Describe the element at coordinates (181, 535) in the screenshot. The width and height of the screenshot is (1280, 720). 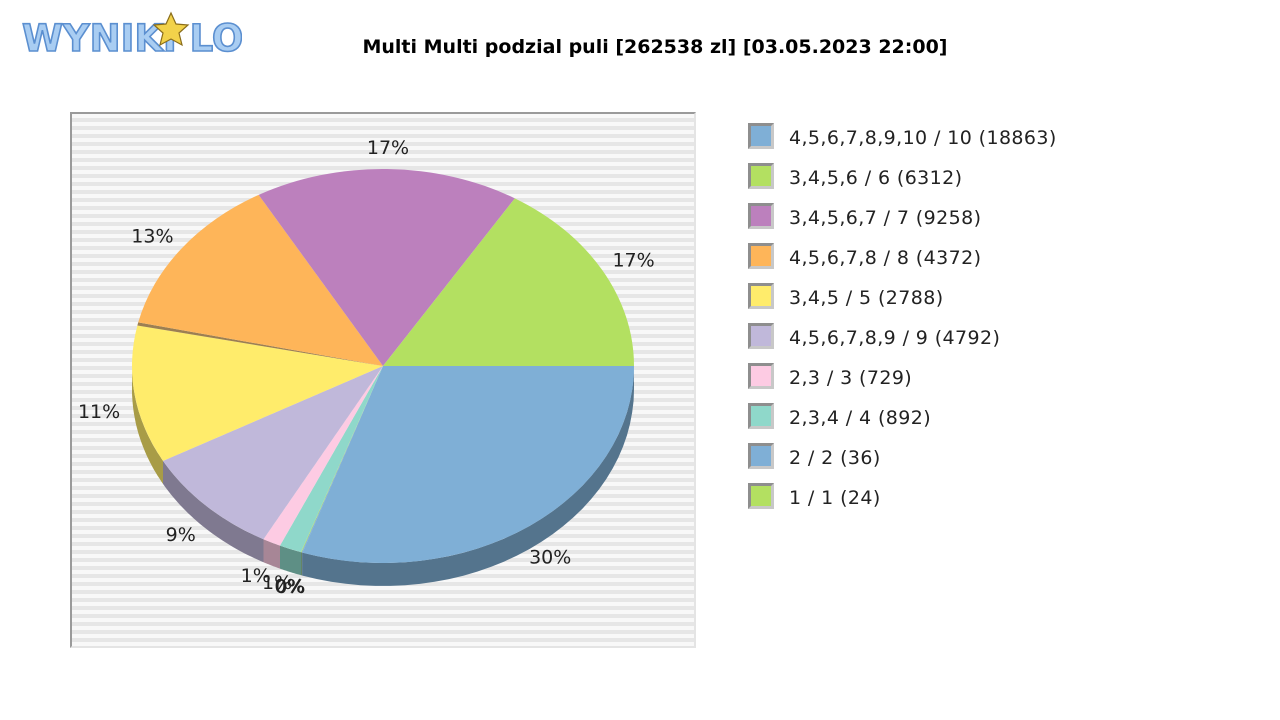
I see `pie-percent-label: 9%` at that location.